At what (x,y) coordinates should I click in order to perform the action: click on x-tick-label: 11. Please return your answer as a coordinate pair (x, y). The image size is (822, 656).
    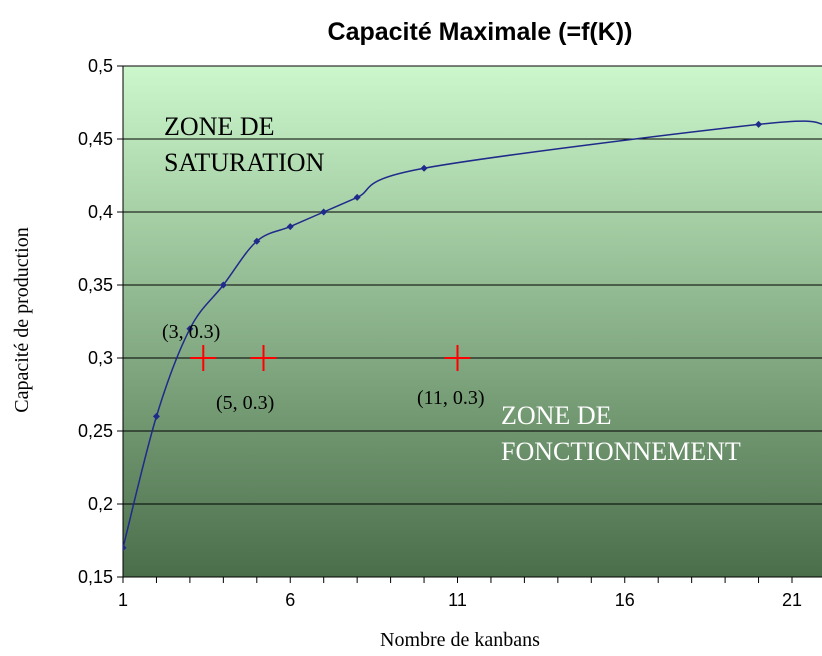
    Looking at the image, I should click on (457, 600).